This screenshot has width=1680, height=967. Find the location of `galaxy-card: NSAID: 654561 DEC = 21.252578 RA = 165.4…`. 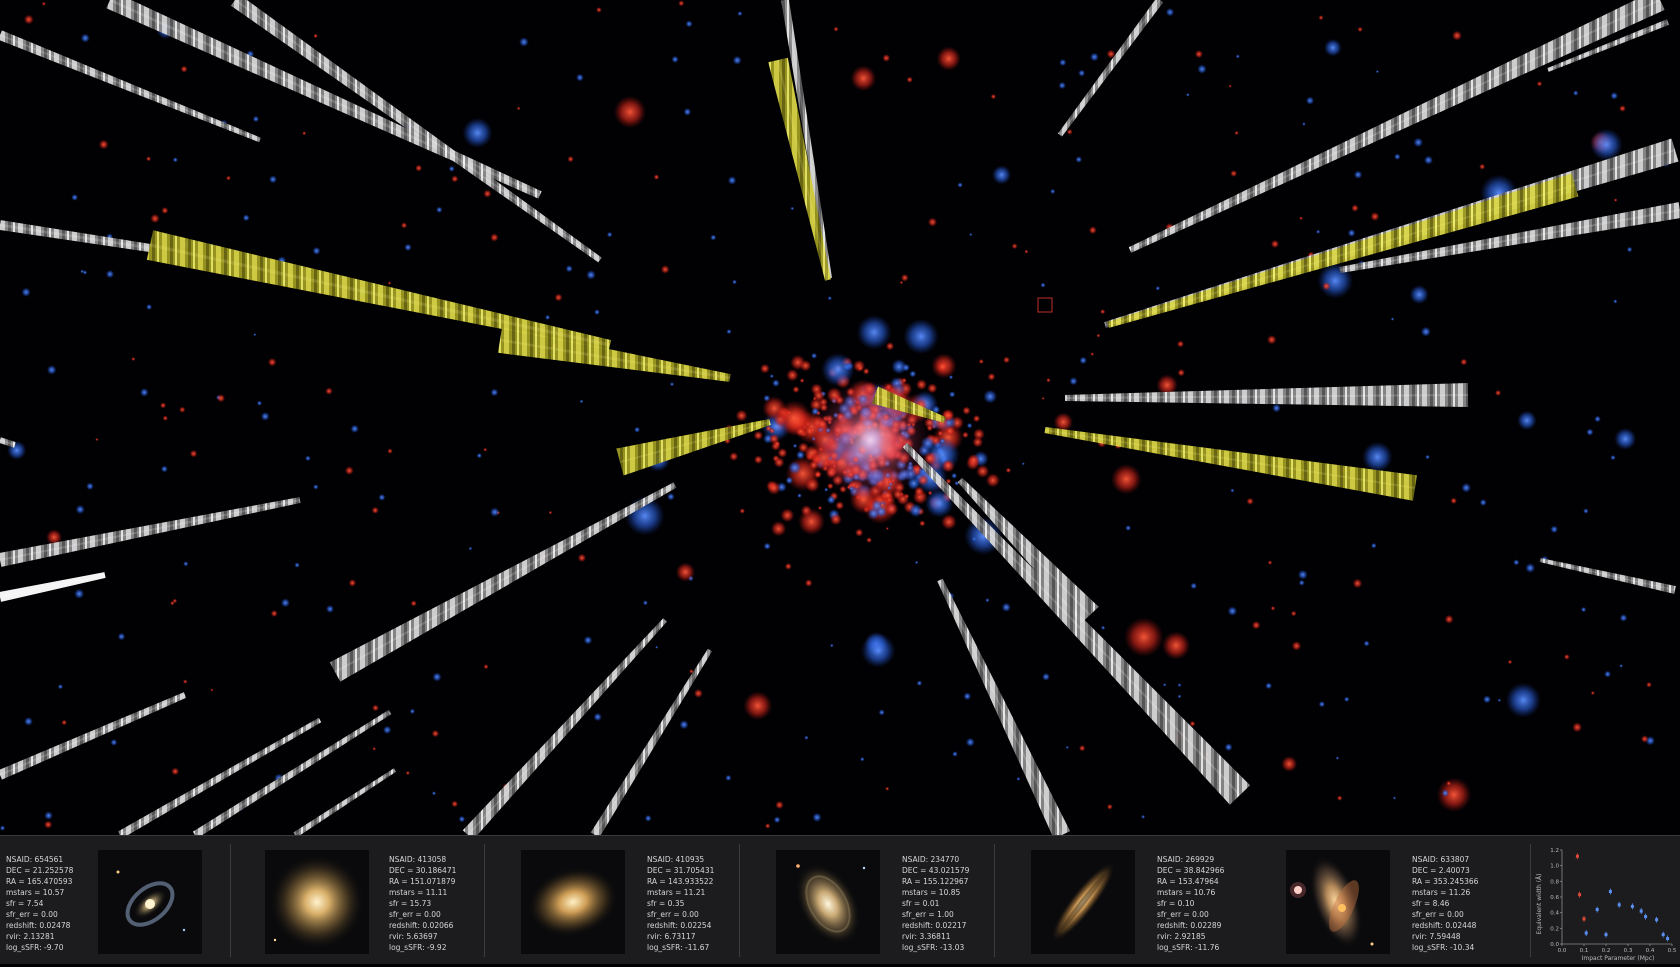

galaxy-card: NSAID: 654561 DEC = 21.252578 RA = 165.4… is located at coordinates (115, 900).